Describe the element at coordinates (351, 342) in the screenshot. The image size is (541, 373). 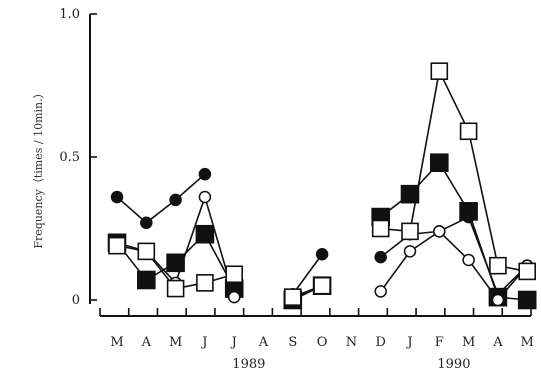
I see `x-tick-label: N` at that location.